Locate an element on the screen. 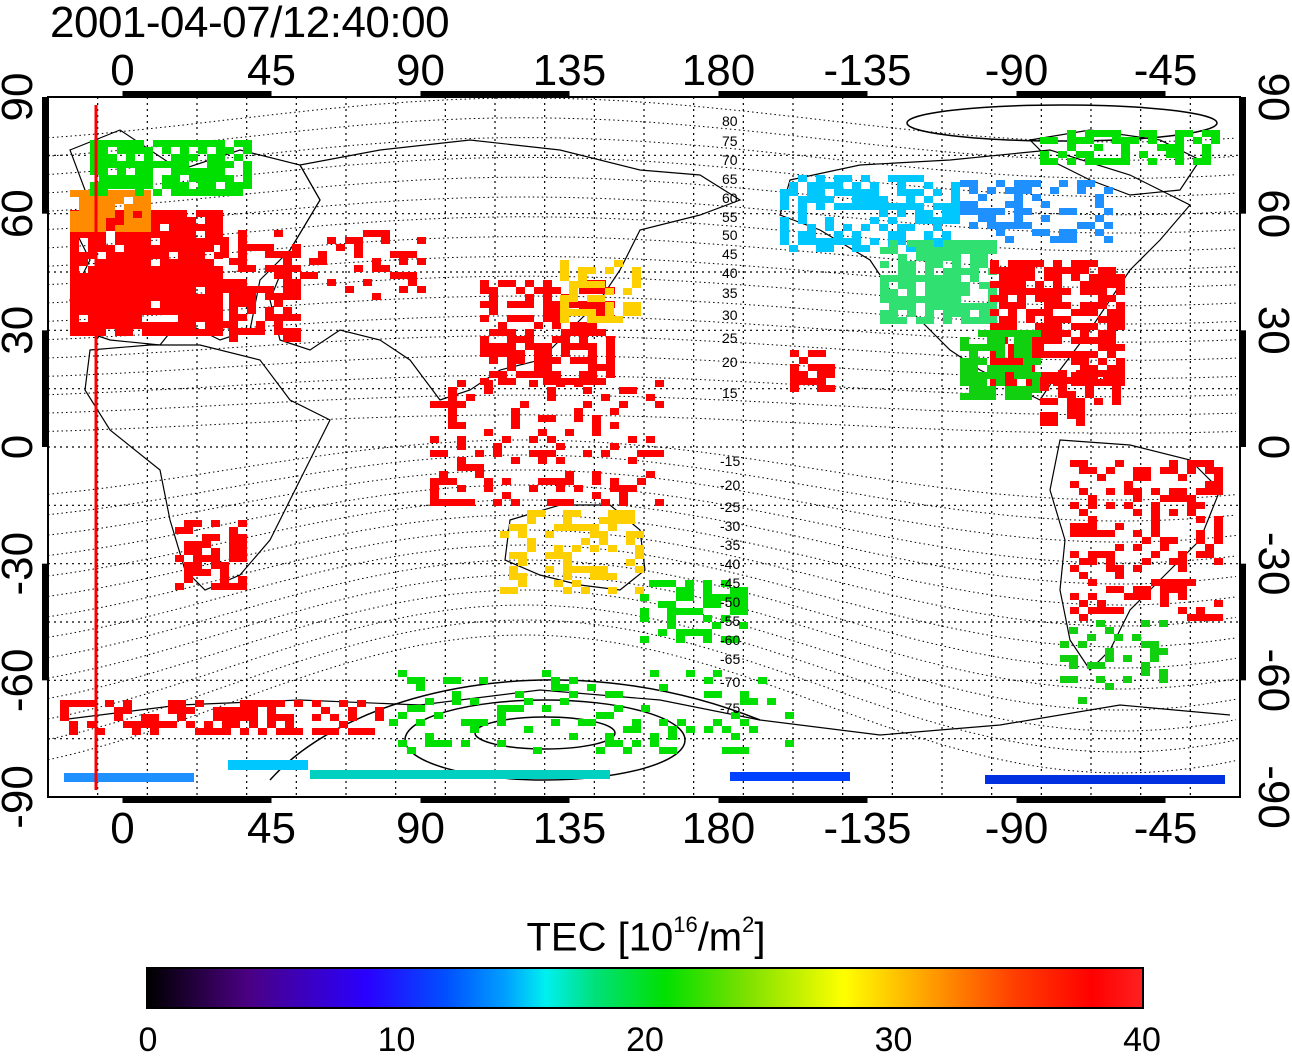 Image resolution: width=1292 pixels, height=1057 pixels. colorbar-title: TEC [1016/m2] is located at coordinates (646, 933).